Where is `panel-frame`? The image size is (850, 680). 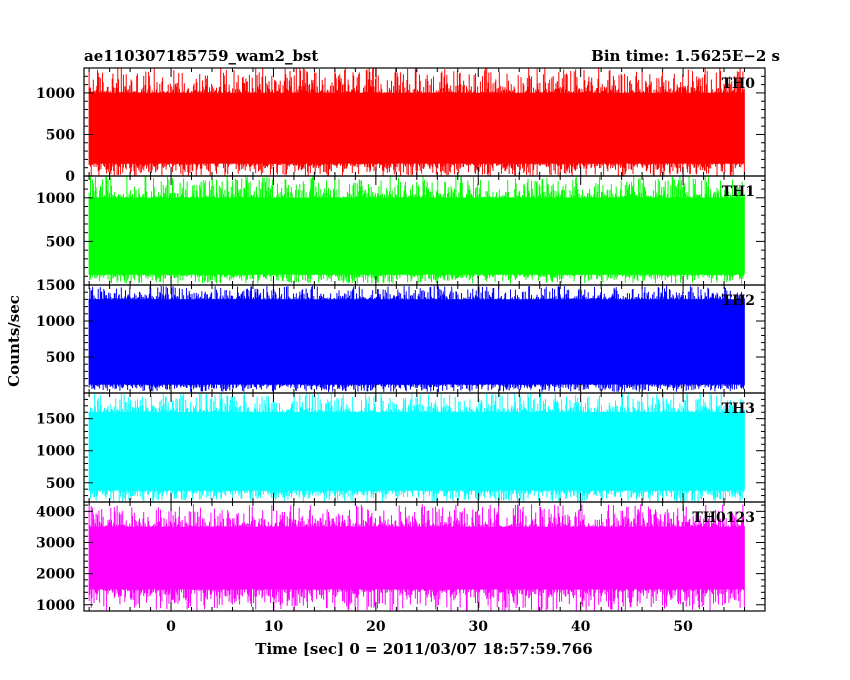 panel-frame is located at coordinates (424, 556).